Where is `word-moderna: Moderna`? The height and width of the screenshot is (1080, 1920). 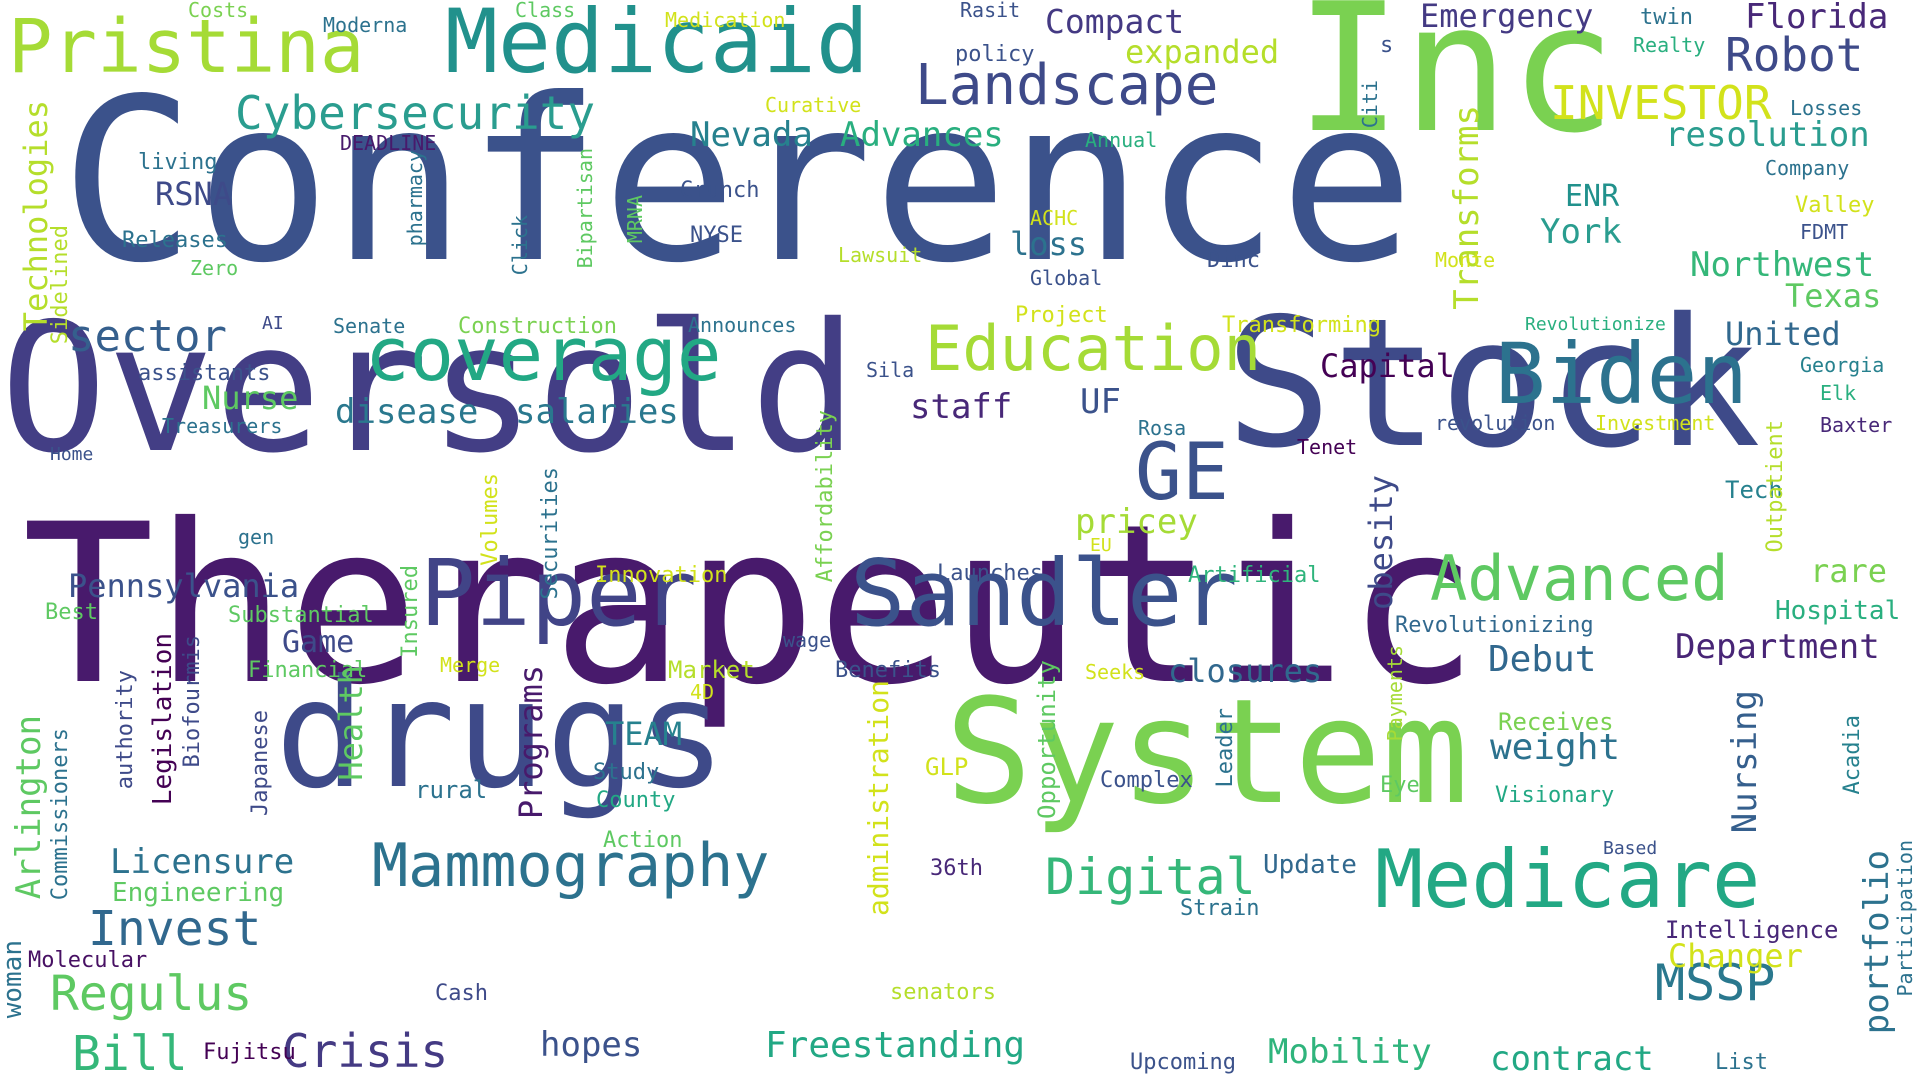
word-moderna: Moderna is located at coordinates (365, 25).